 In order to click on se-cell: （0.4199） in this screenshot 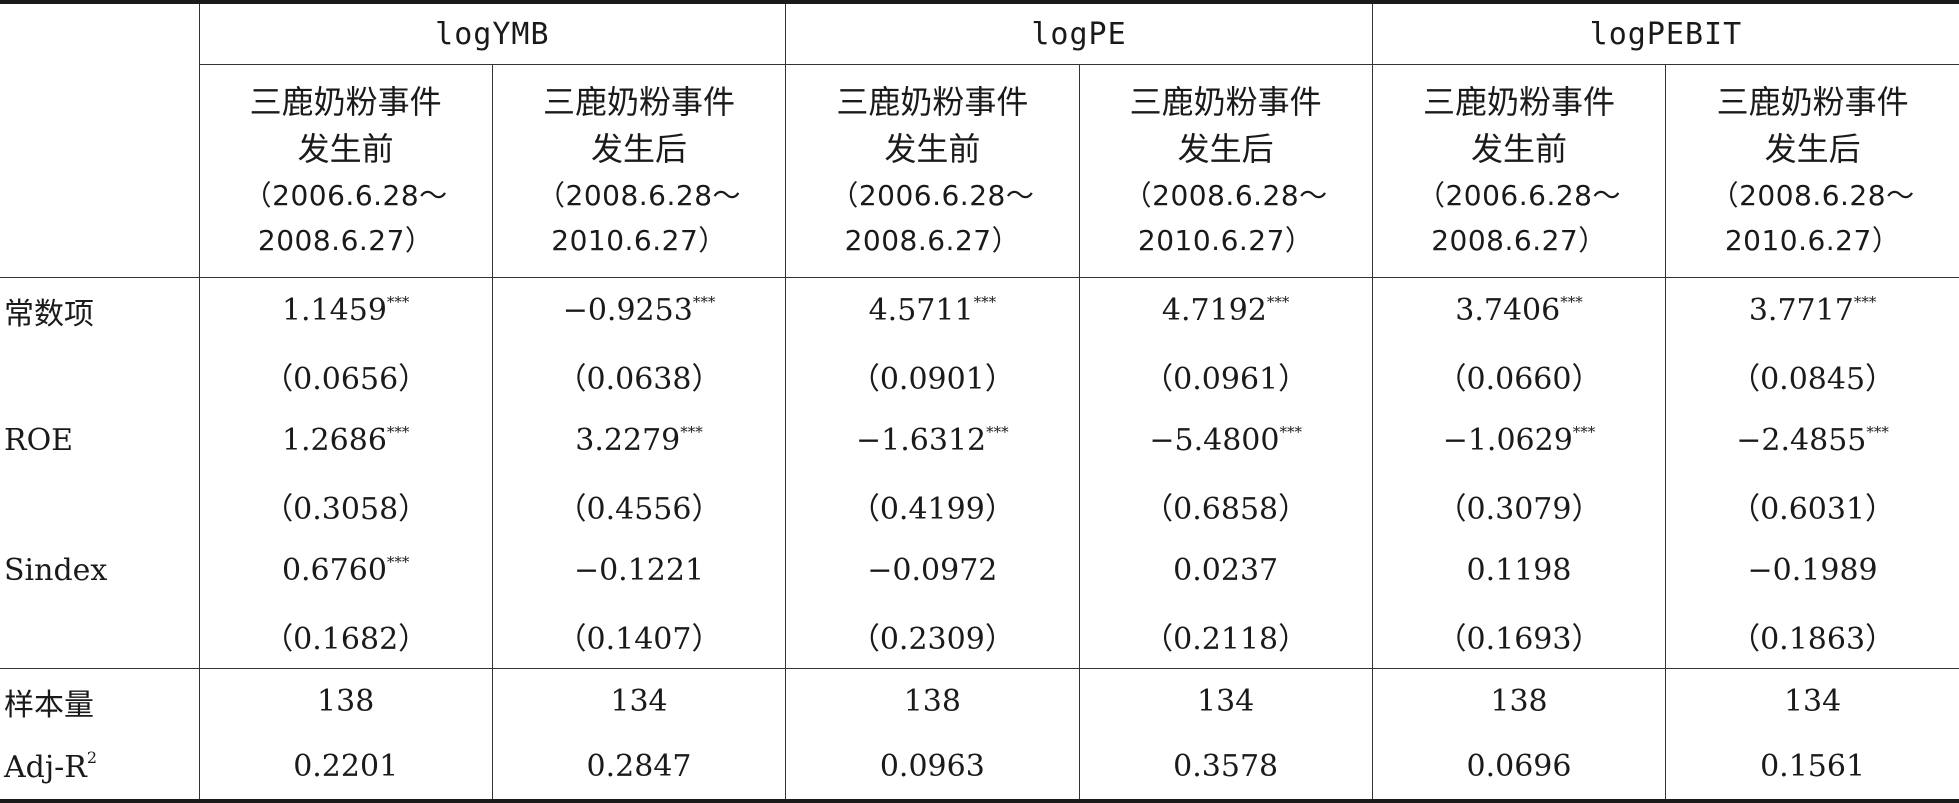, I will do `click(932, 505)`.